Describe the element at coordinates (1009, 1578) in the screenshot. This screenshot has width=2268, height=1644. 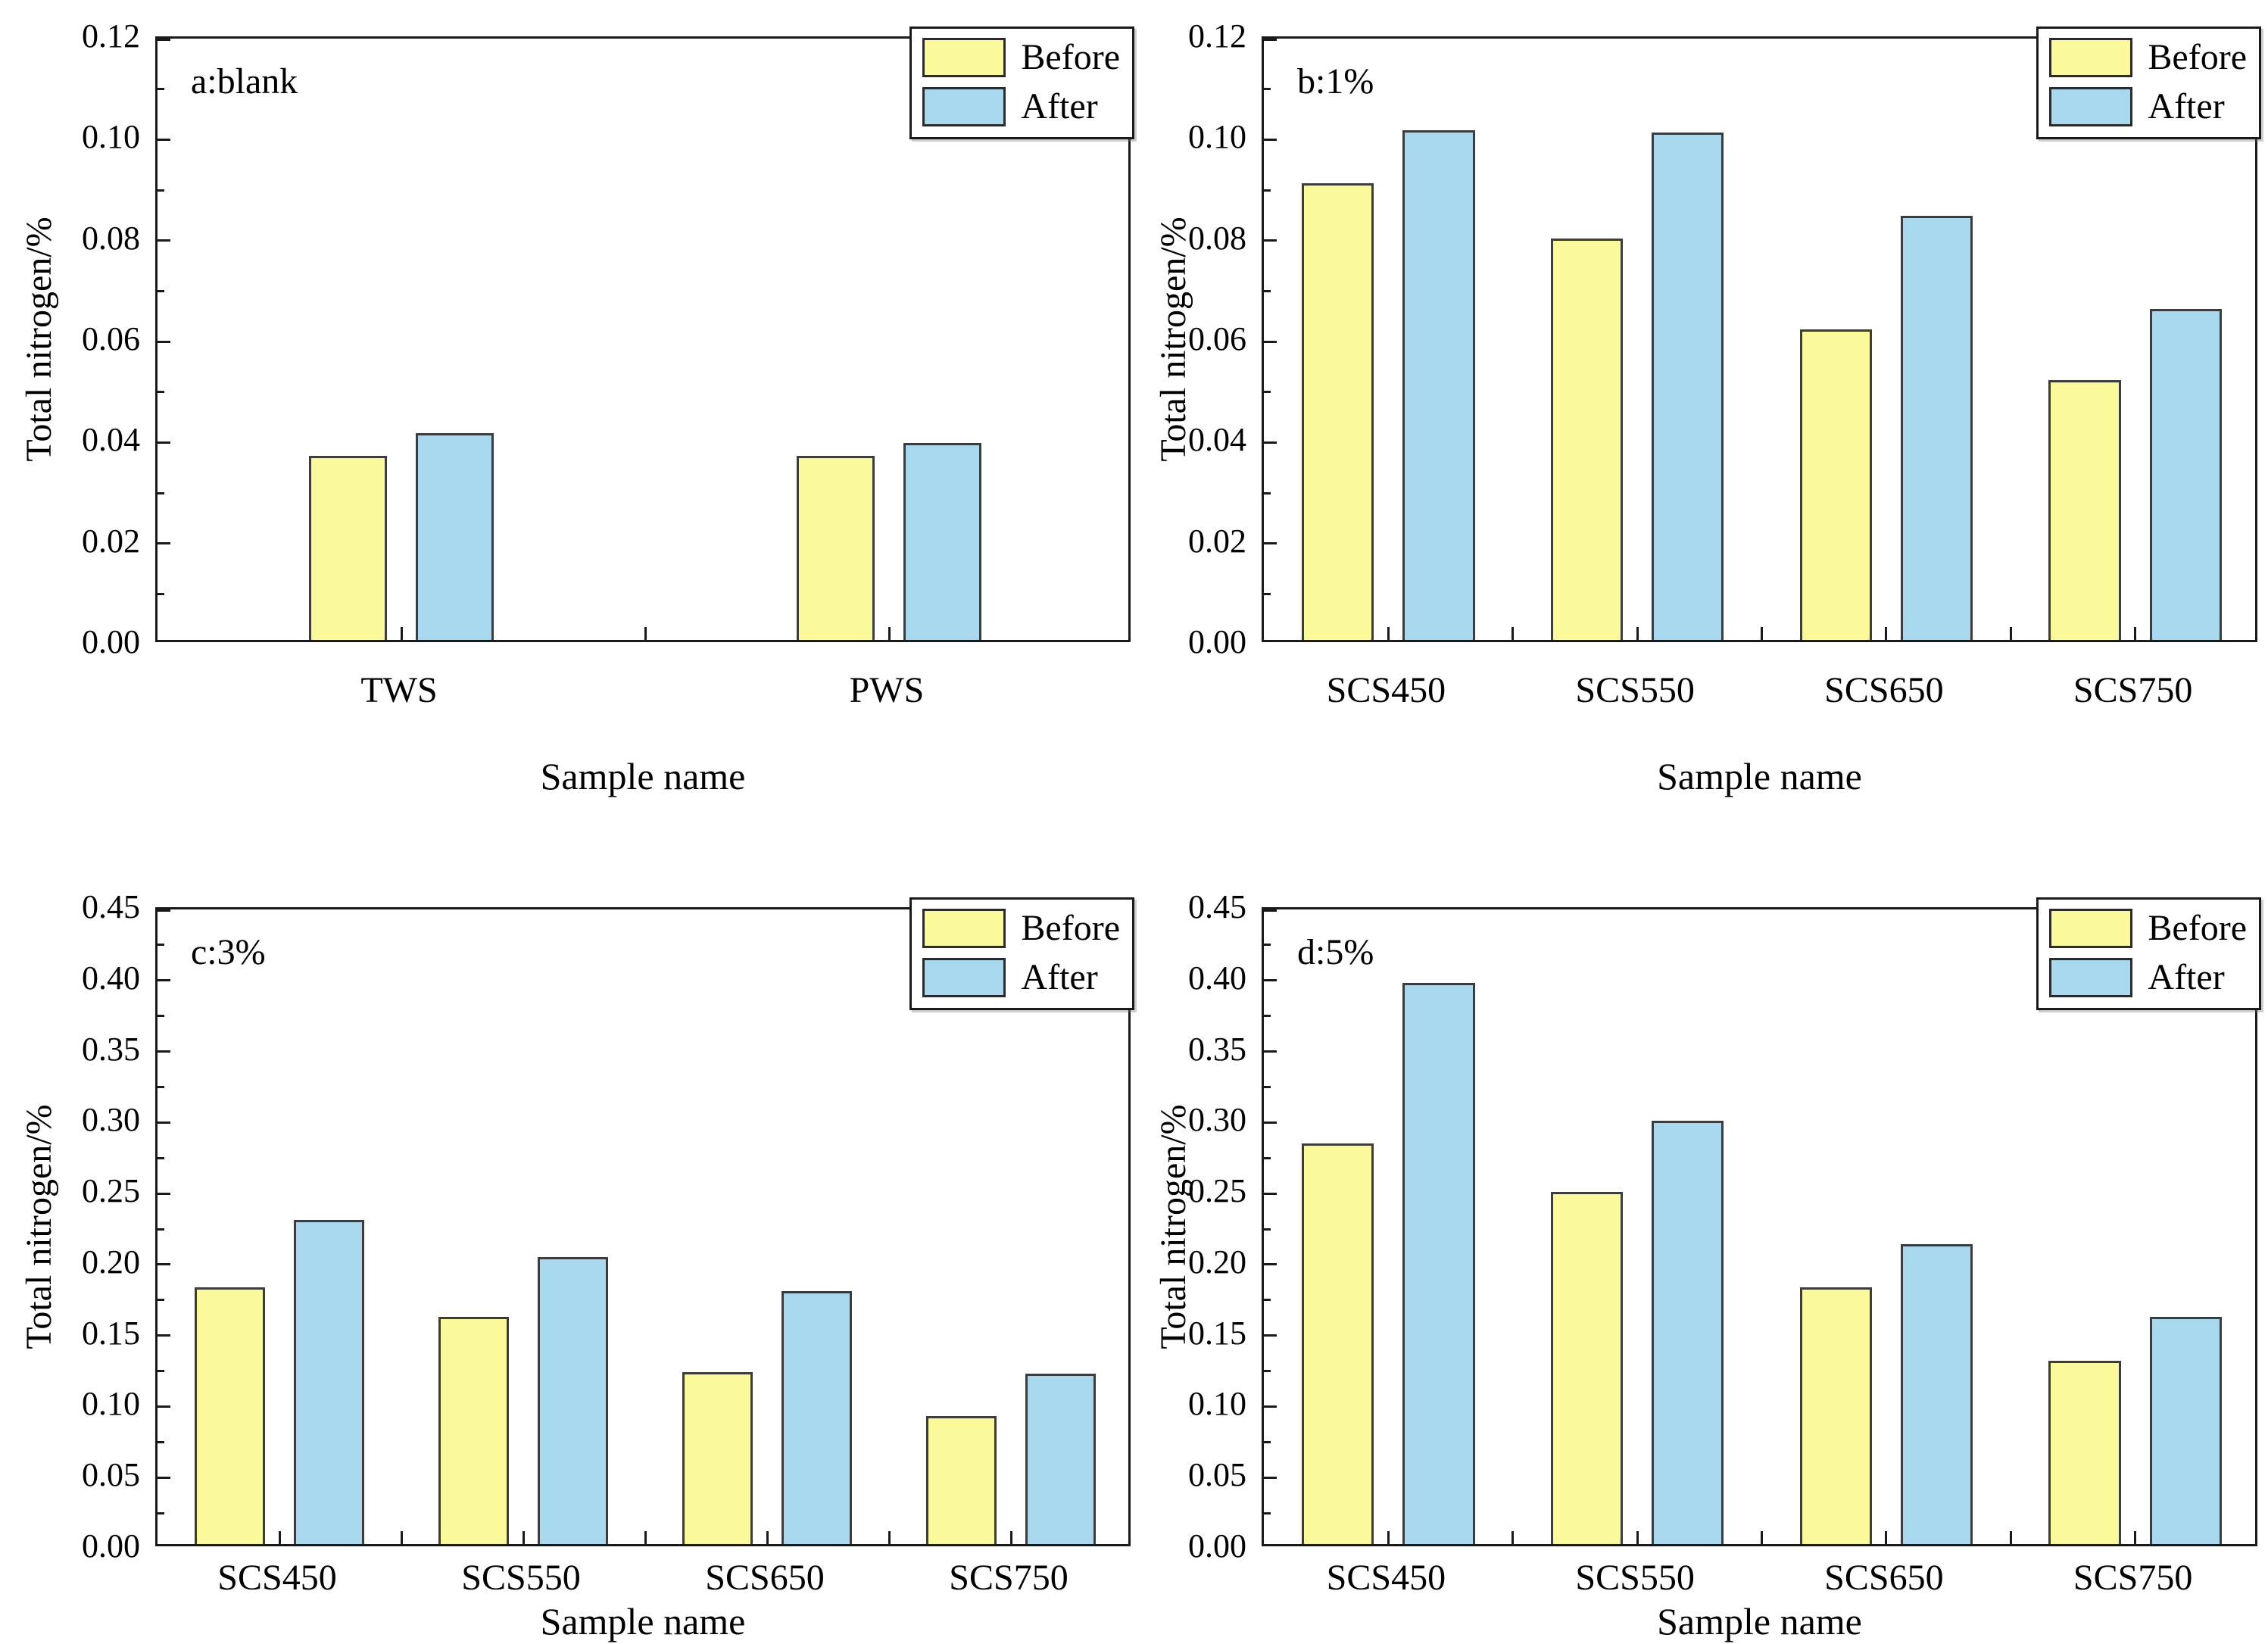
I see `x-category-label: SCS750` at that location.